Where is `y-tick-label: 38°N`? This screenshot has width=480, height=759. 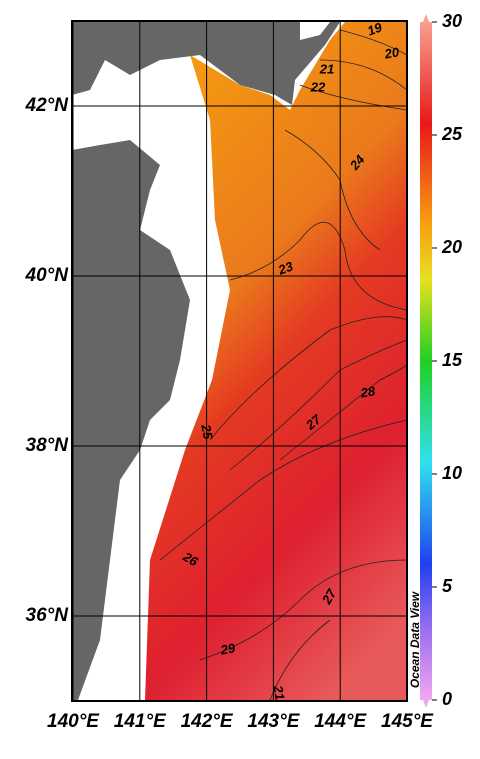 y-tick-label: 38°N is located at coordinates (48, 445).